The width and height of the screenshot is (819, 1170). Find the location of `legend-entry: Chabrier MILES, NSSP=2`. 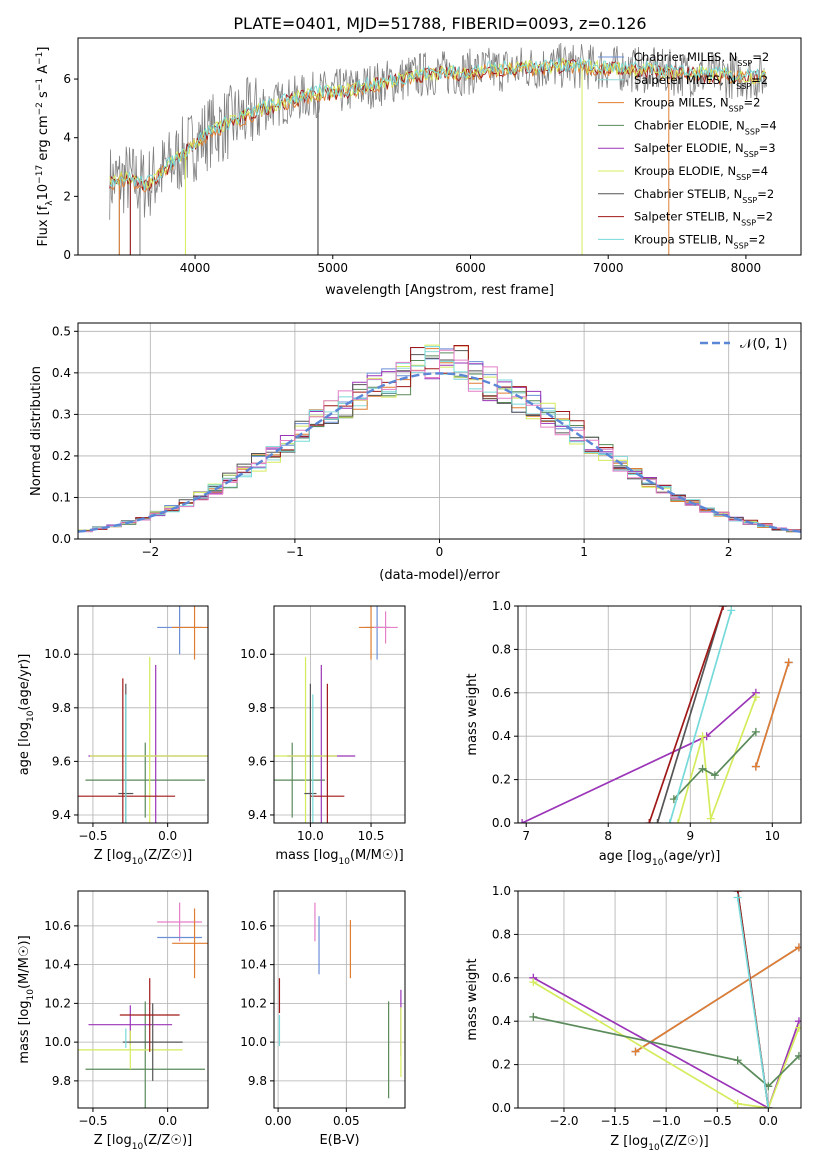

legend-entry: Chabrier MILES, NSSP=2 is located at coordinates (701, 59).